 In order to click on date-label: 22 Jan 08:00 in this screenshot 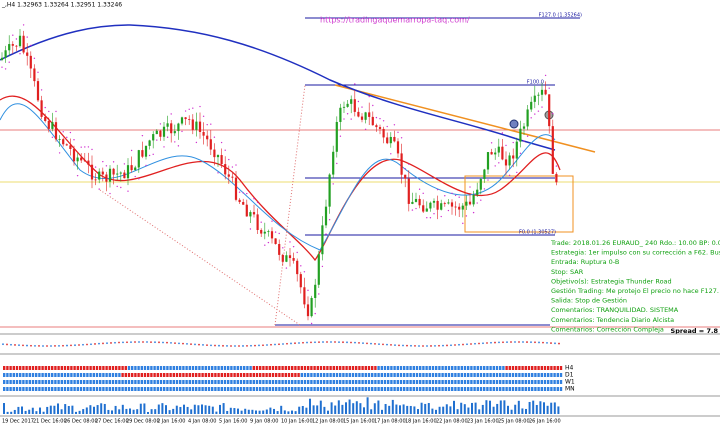, I will do `click(452, 422)`.